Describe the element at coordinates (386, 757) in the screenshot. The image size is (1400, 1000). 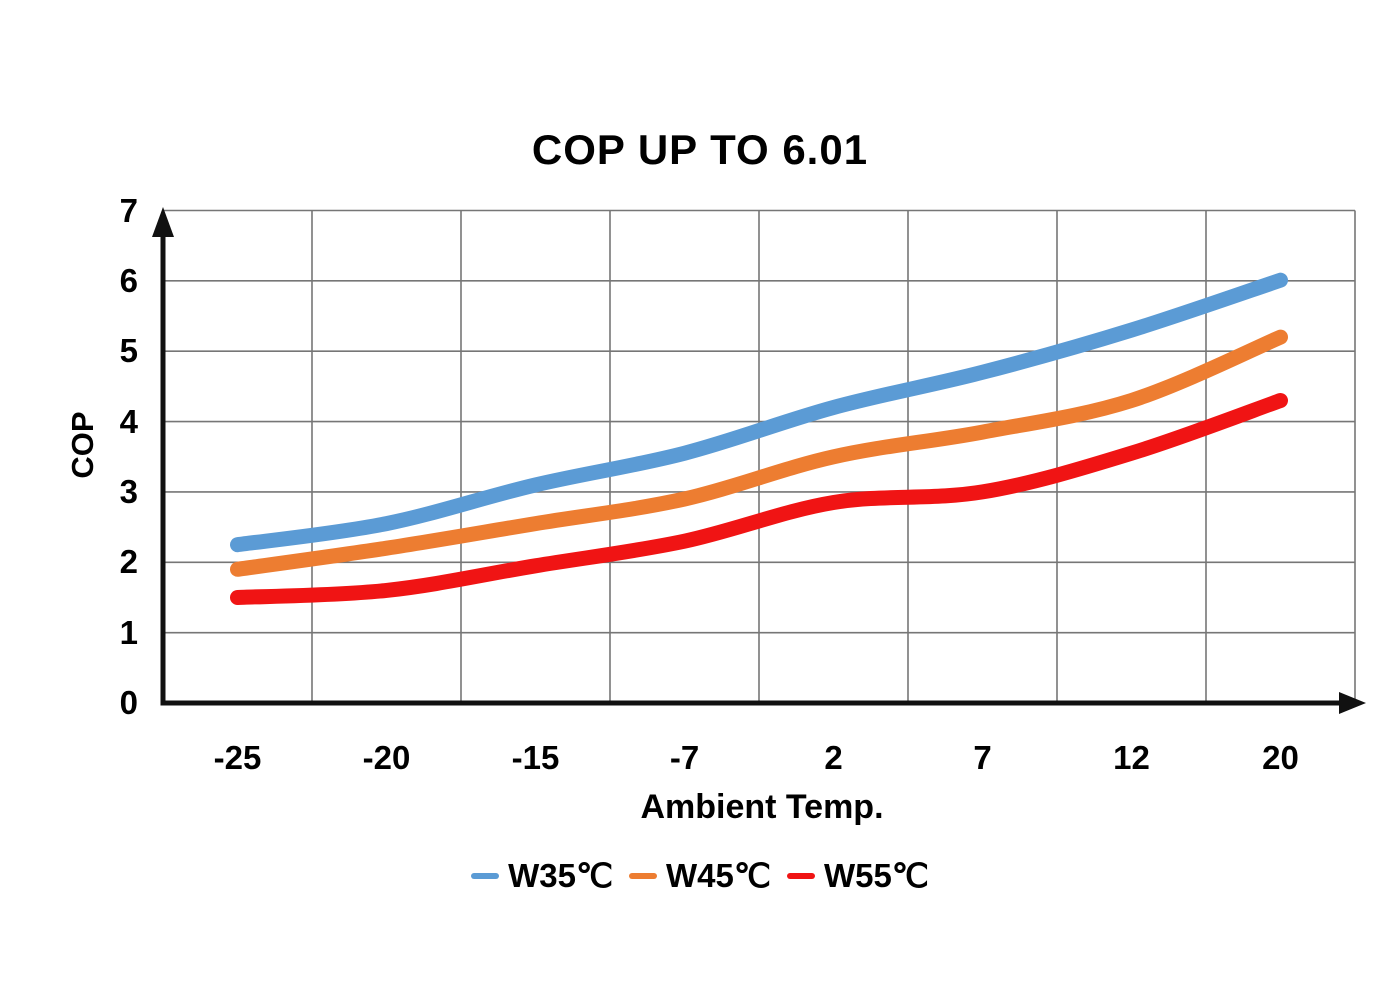
I see `x-tick-minus20: -20` at that location.